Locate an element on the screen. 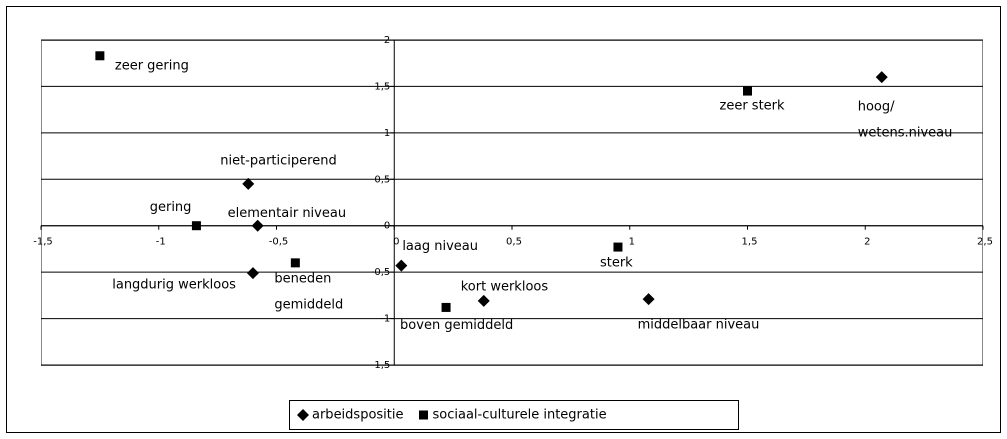 This screenshot has width=1007, height=439. y-tick-label: -1,5 is located at coordinates (381, 365).